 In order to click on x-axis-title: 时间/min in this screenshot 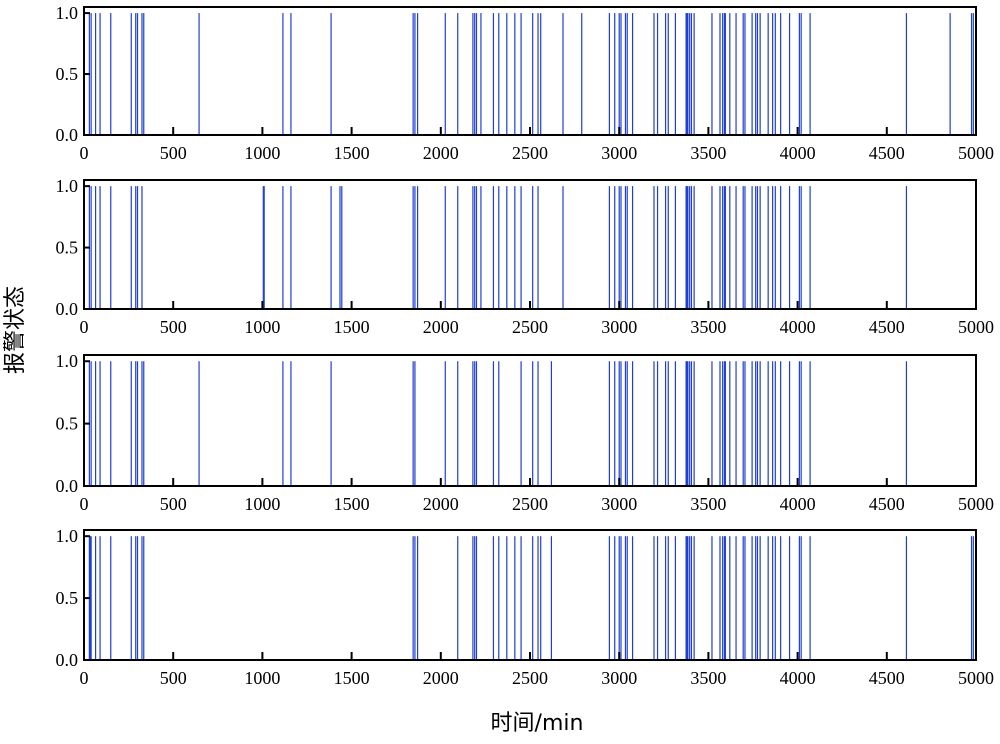, I will do `click(537, 723)`.